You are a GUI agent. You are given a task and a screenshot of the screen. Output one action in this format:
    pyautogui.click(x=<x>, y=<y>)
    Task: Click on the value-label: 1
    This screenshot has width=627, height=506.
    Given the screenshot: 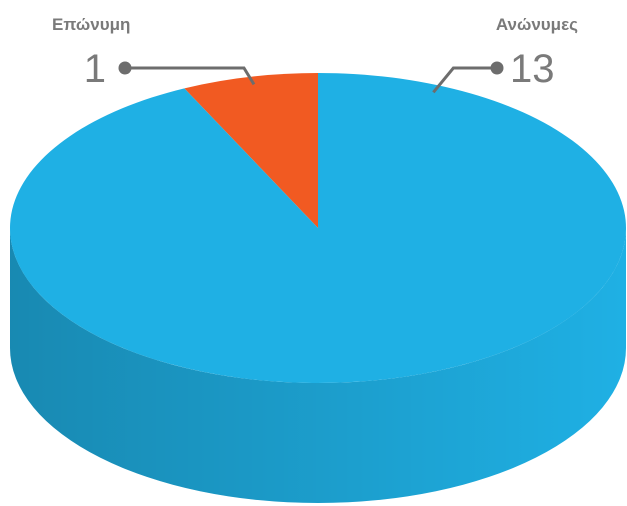 What is the action you would take?
    pyautogui.click(x=95, y=69)
    